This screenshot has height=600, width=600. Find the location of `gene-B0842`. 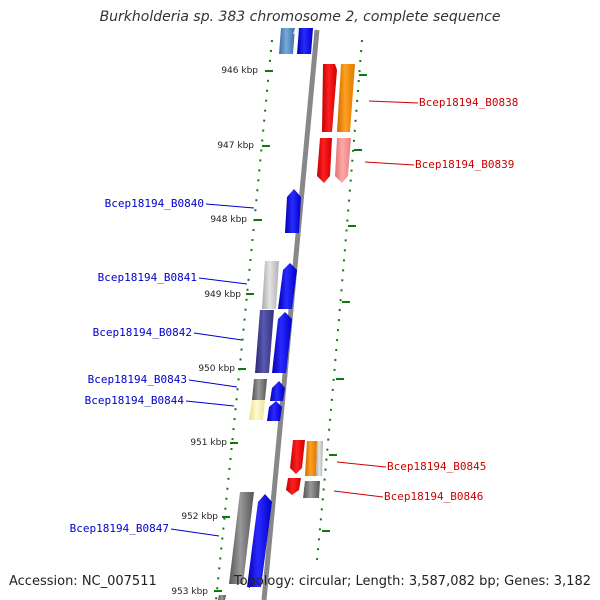

gene-B0842 is located at coordinates (264, 341).